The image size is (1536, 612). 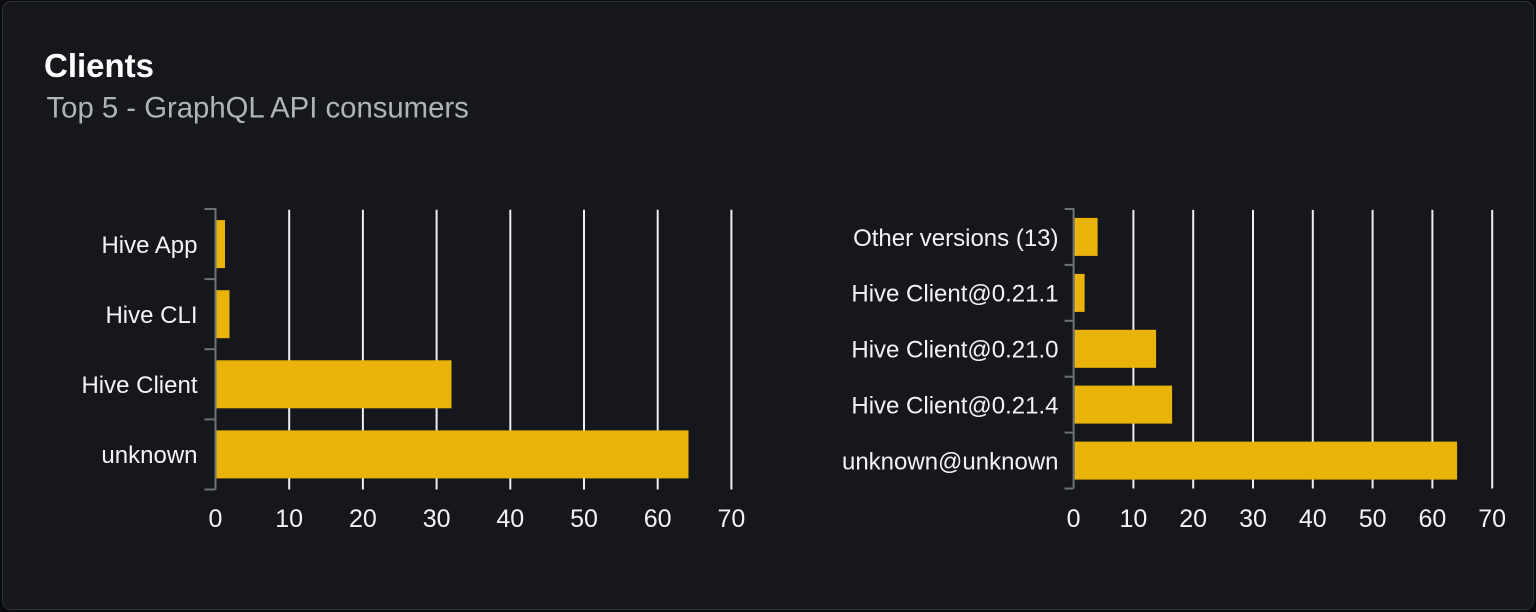 I want to click on svg-text: Top 5 - GraphQL API consumers, so click(x=258, y=108).